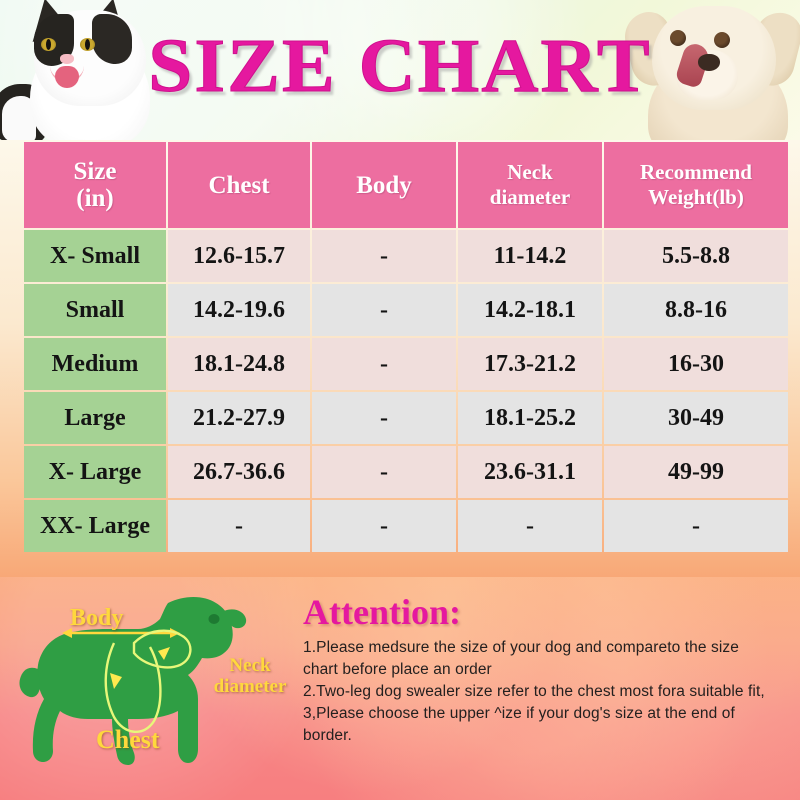 Image resolution: width=800 pixels, height=800 pixels. I want to click on cat-nose, so click(67, 59).